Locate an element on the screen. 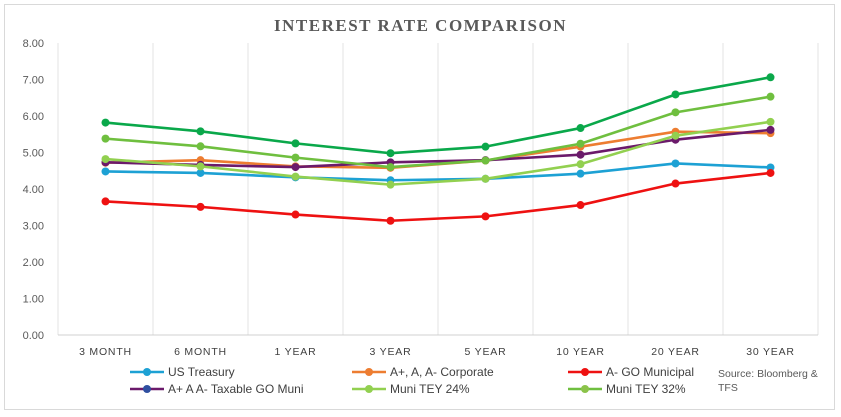 The height and width of the screenshot is (417, 841). y-tick-label: 4.00 is located at coordinates (33, 190).